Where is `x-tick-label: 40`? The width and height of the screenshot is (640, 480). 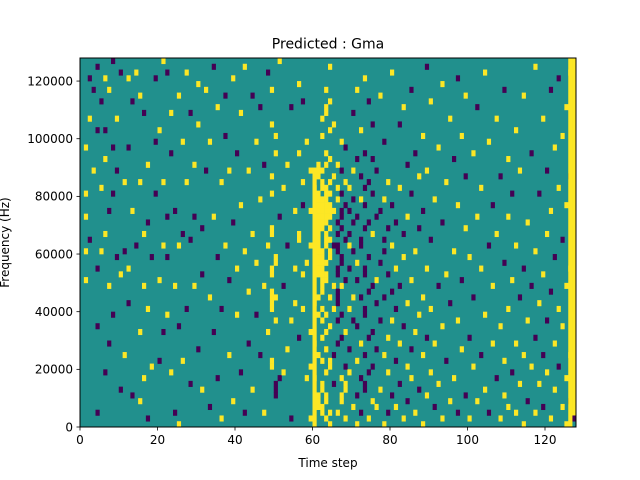
x-tick-label: 40 is located at coordinates (234, 440).